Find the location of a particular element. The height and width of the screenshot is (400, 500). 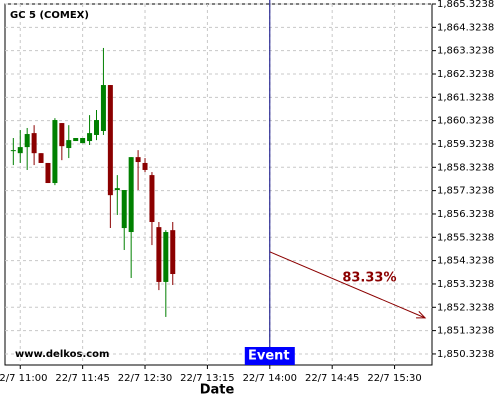

y-tick-label: 1,859.3238 is located at coordinates (465, 144).